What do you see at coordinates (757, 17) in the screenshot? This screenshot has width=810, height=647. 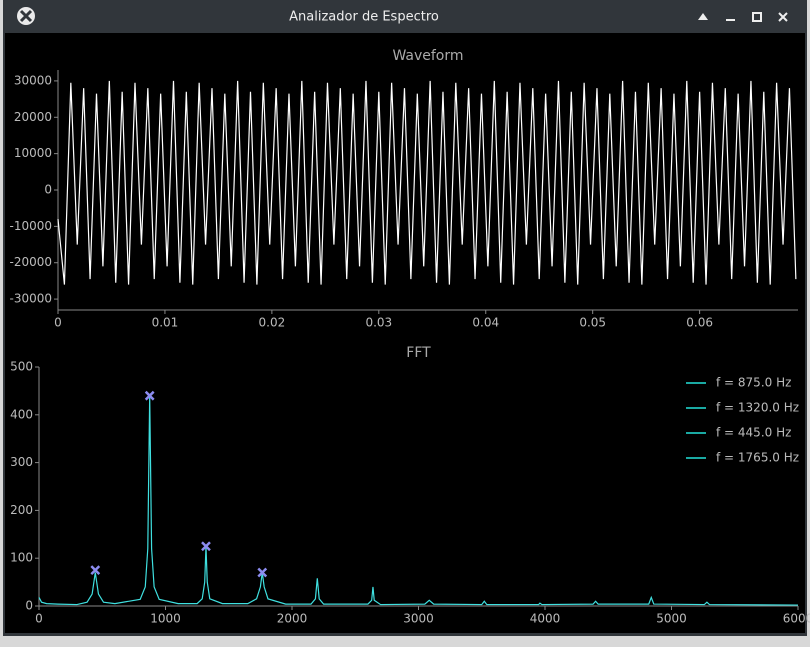 I see `maximize-button` at bounding box center [757, 17].